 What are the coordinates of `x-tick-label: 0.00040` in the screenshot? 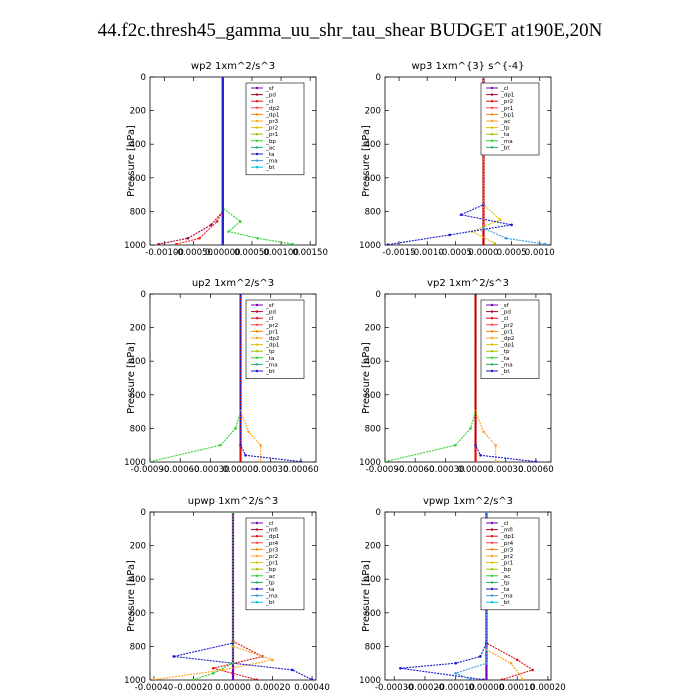 It's located at (312, 688).